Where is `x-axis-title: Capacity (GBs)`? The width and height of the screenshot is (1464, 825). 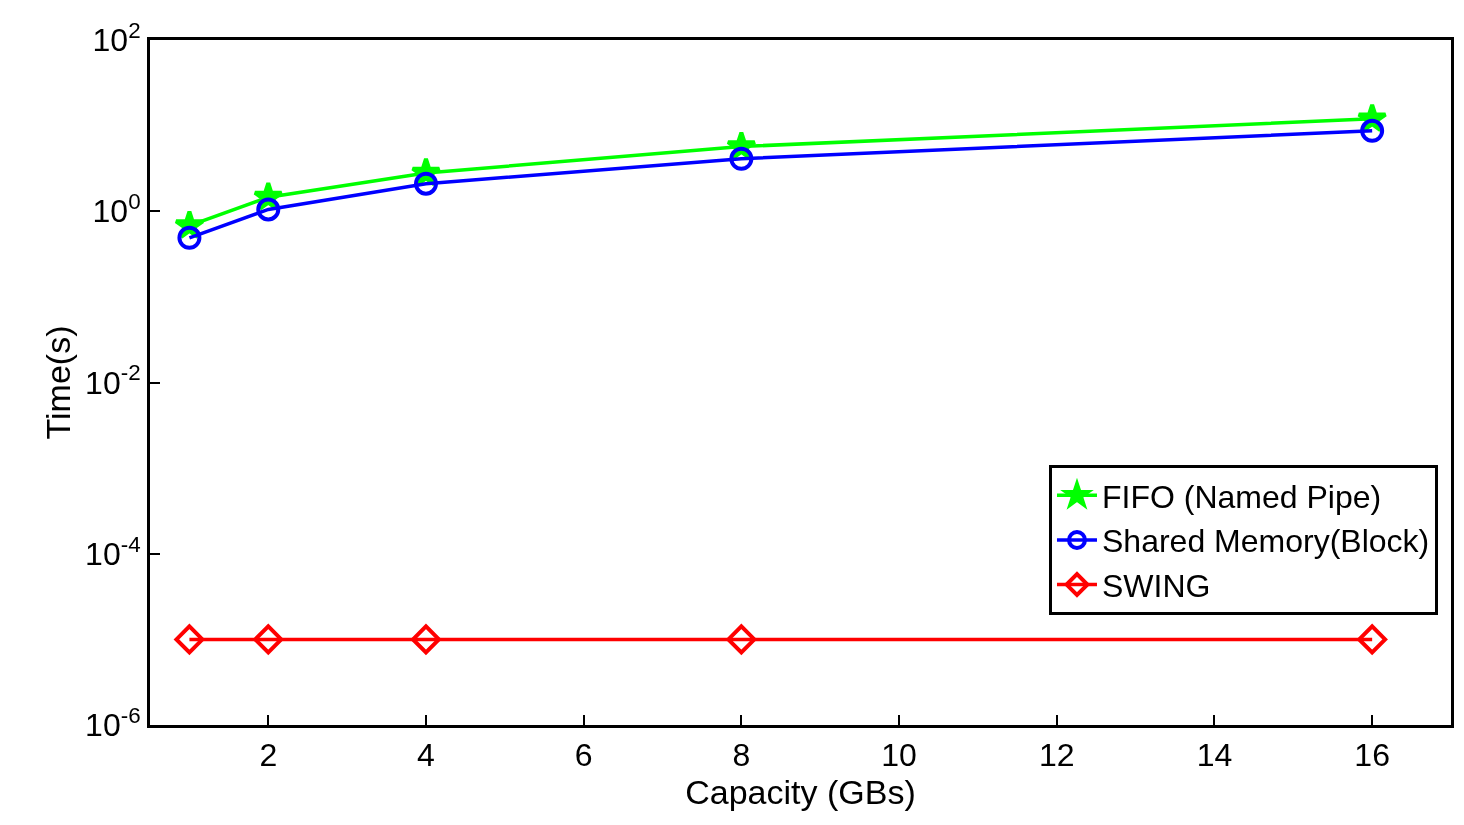 x-axis-title: Capacity (GBs) is located at coordinates (800, 792).